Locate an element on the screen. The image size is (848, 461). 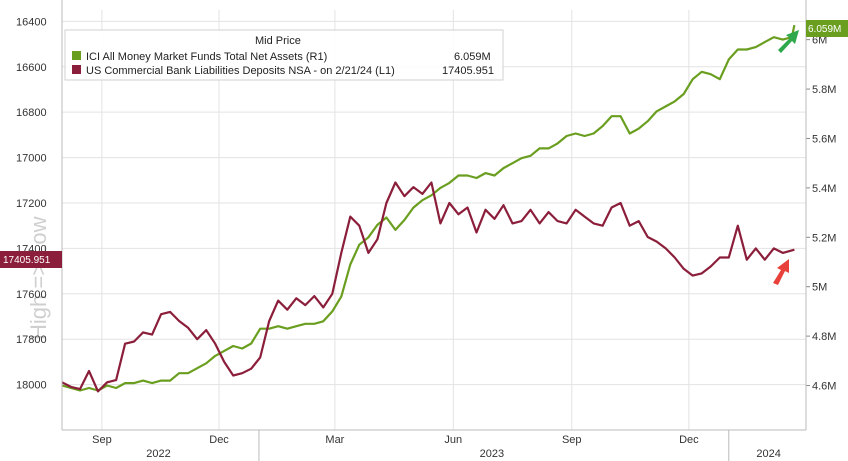
left-badge-text: 17405.951 is located at coordinates (27, 260).